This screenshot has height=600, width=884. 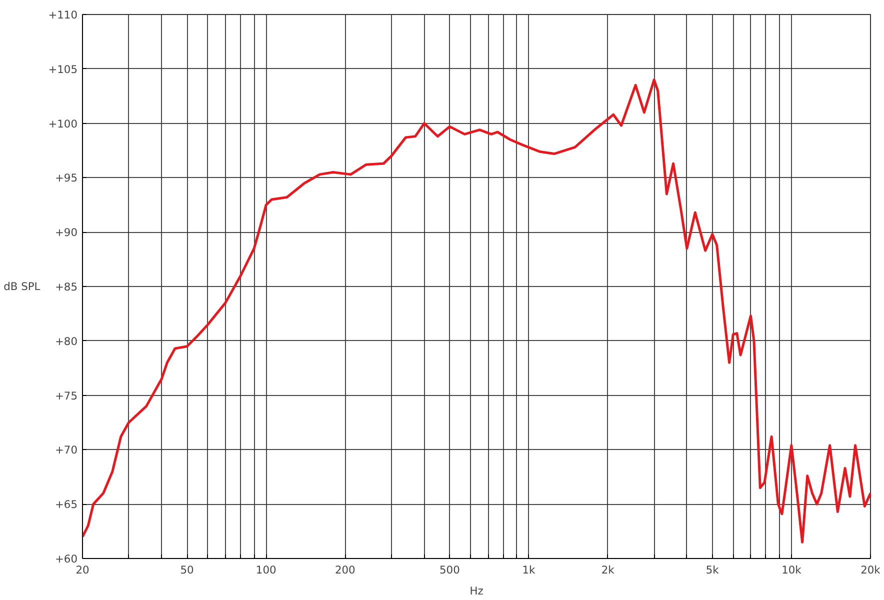 What do you see at coordinates (83, 570) in the screenshot?
I see `x-tick-label: 20` at bounding box center [83, 570].